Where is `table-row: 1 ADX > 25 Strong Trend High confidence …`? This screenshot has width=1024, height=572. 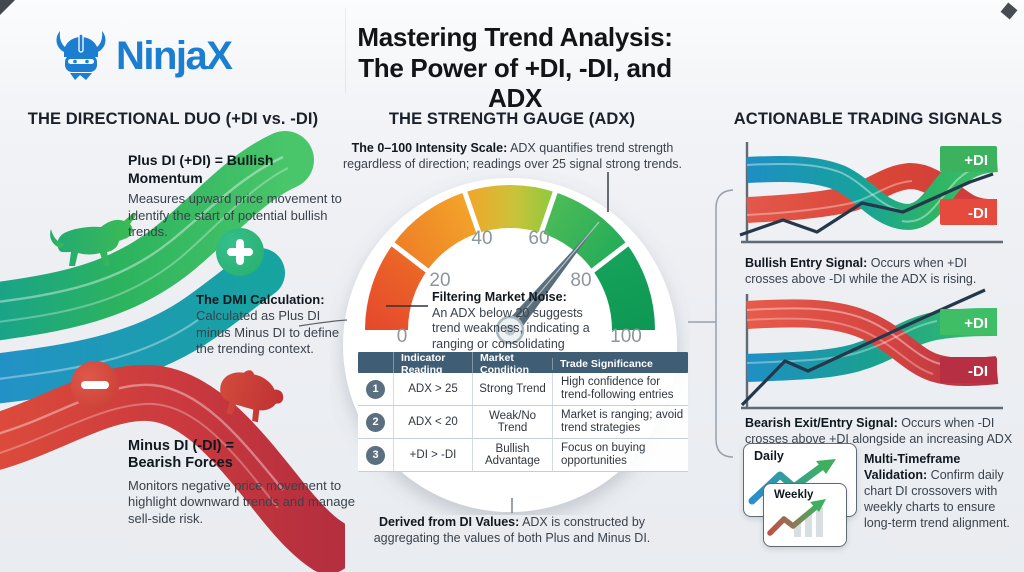 table-row: 1 ADX > 25 Strong Trend High confidence … is located at coordinates (523, 389).